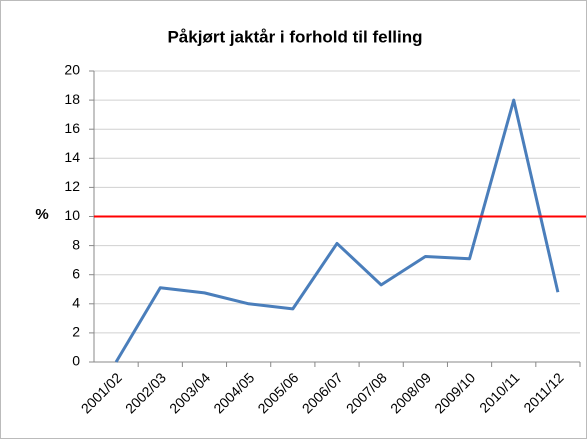  I want to click on y-tick-label: 20, so click(72, 70).